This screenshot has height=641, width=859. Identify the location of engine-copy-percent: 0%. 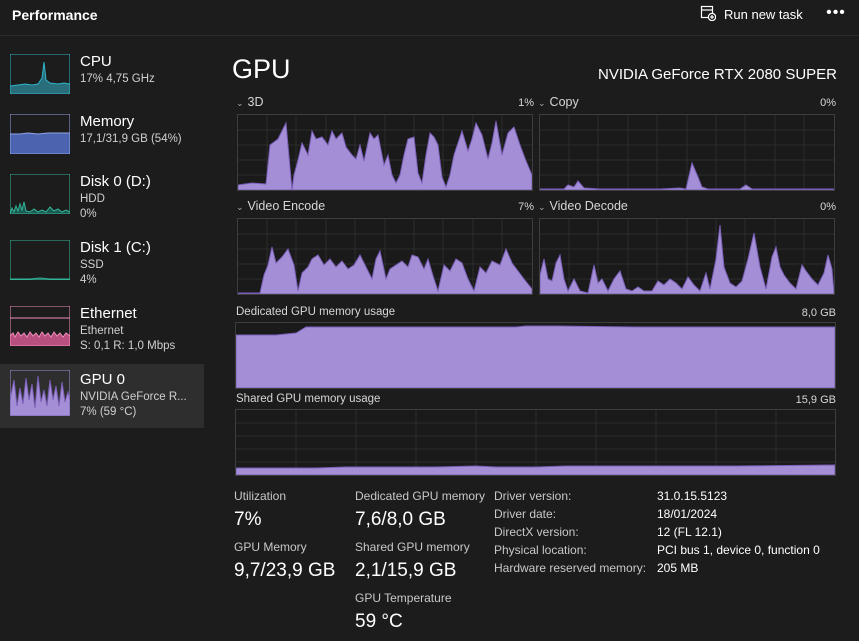
(828, 103).